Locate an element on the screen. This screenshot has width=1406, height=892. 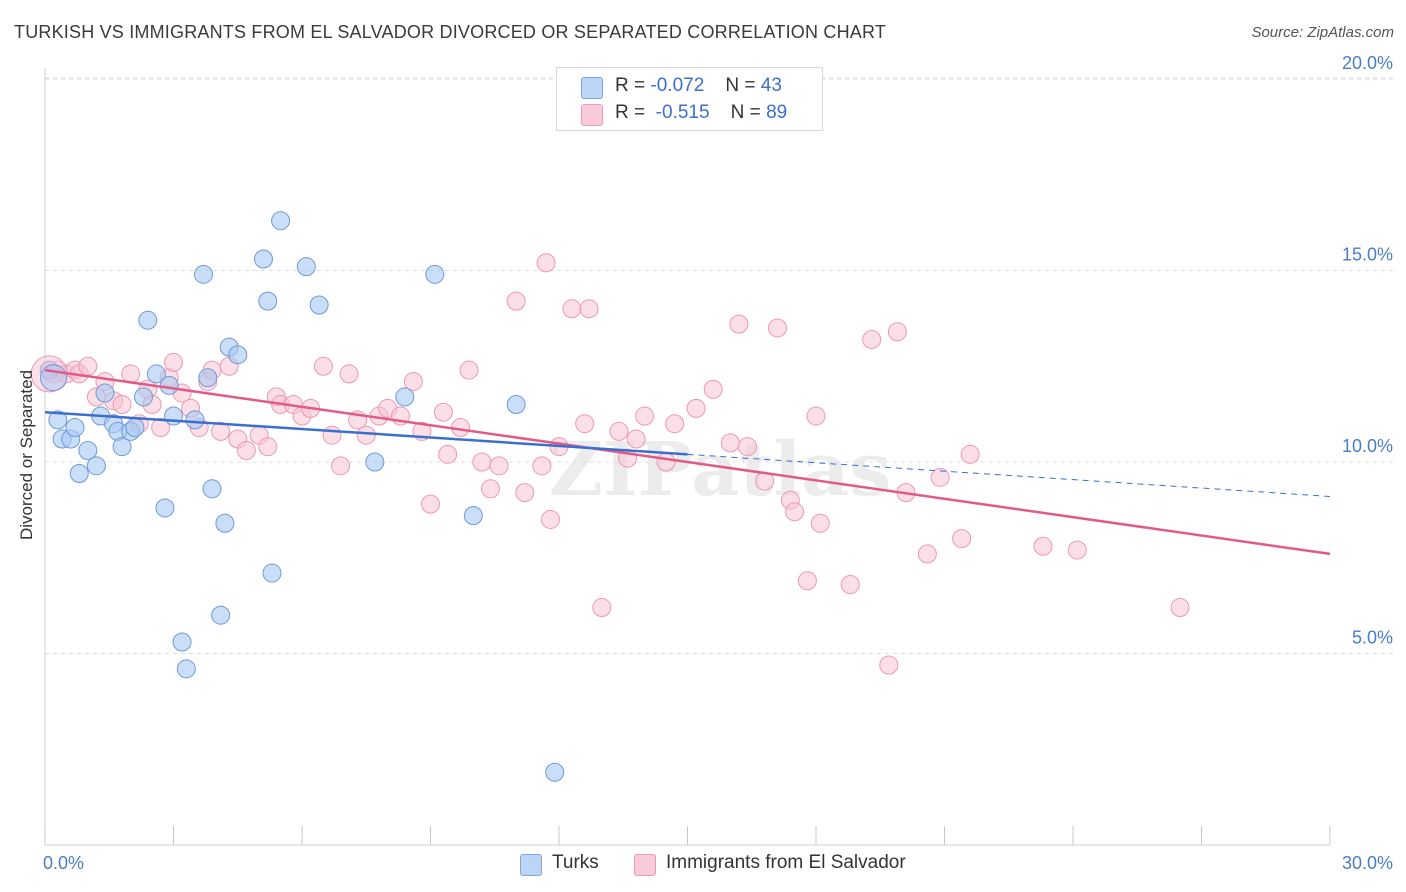
x-tick-label: 30.0% is located at coordinates (1367, 863).